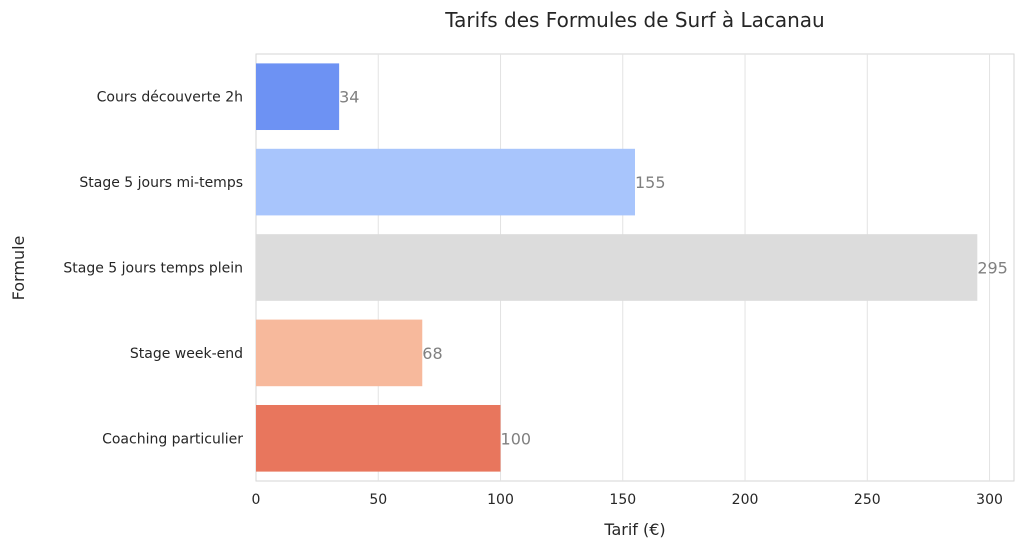  I want to click on data-label: 100, so click(516, 438).